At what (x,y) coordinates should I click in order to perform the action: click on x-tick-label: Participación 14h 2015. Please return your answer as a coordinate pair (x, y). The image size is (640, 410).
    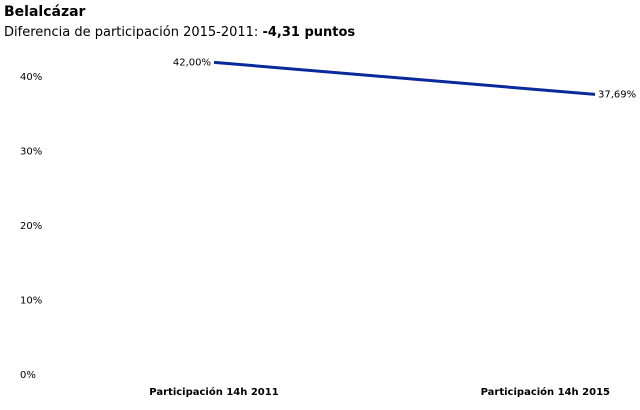
    Looking at the image, I should click on (545, 392).